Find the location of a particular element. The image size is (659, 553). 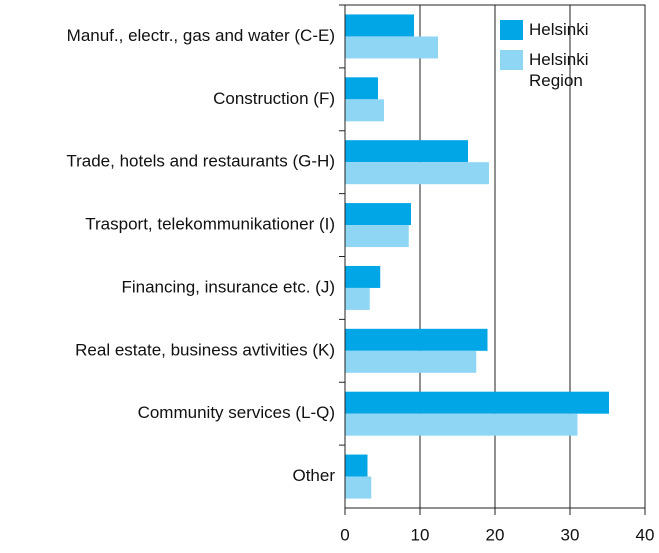

y-tick-label: Real estate, business avtivities (K) is located at coordinates (205, 349).